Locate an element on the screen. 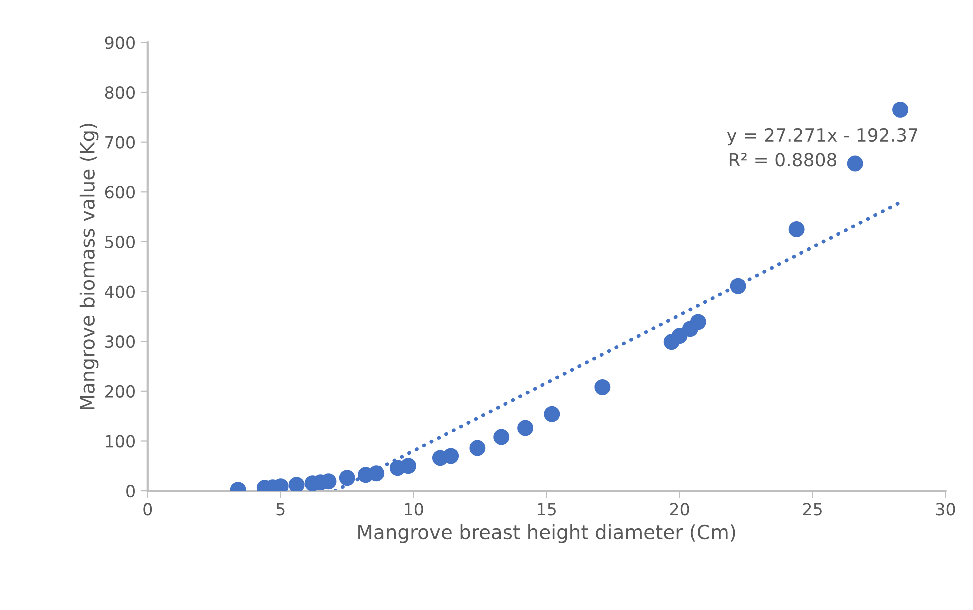  y-tick-label: 700 is located at coordinates (120, 142).